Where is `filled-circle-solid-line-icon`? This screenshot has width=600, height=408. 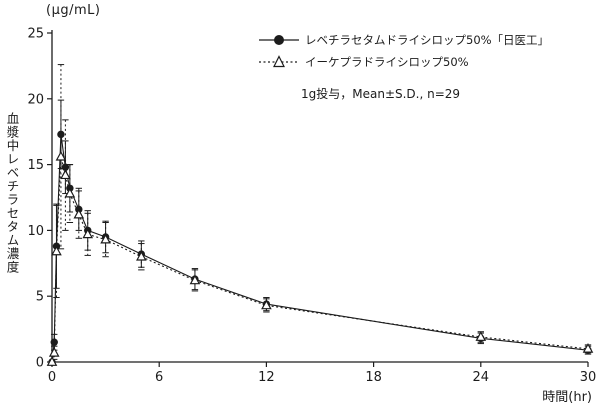
filled-circle-solid-line-icon is located at coordinates (279, 40).